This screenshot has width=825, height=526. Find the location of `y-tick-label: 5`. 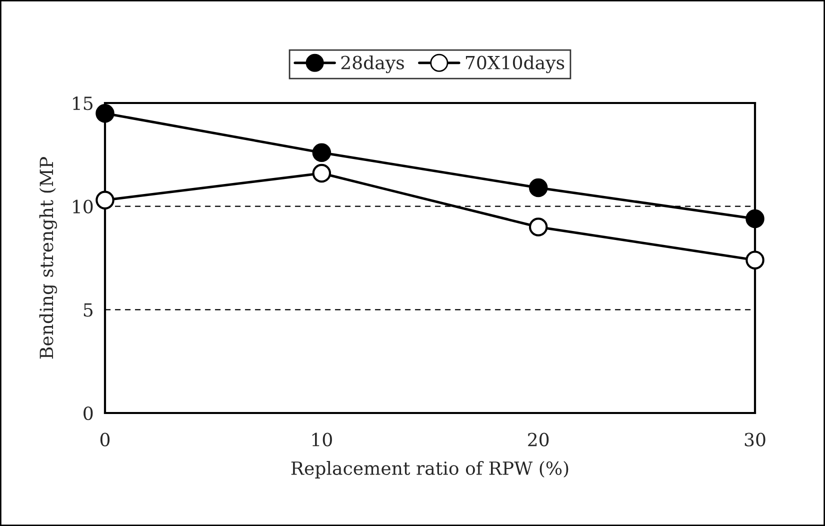

y-tick-label: 5 is located at coordinates (88, 310).